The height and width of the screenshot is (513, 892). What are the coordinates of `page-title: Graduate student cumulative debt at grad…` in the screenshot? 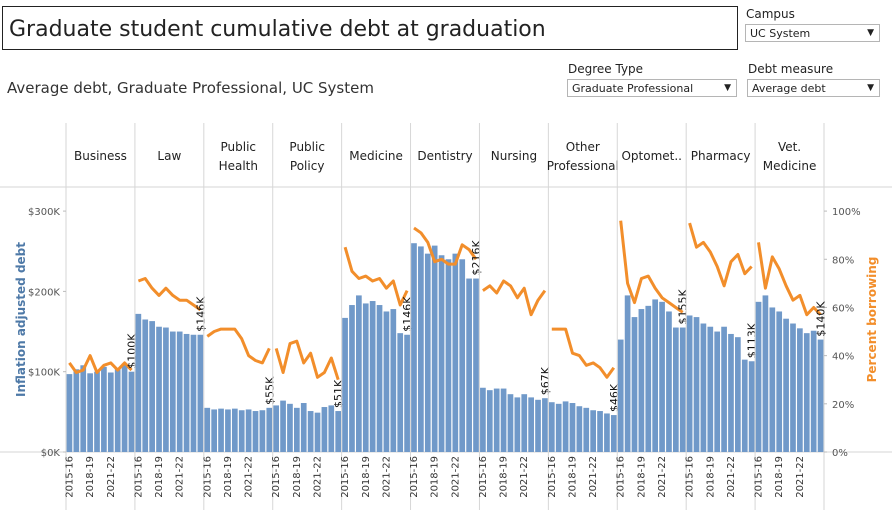 It's located at (277, 29).